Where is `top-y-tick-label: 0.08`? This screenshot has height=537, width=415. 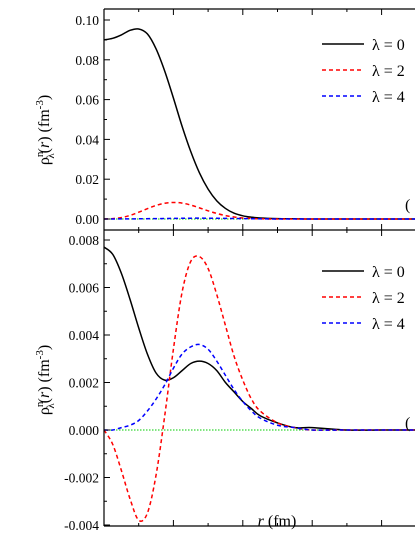 top-y-tick-label: 0.08 is located at coordinates (87, 60).